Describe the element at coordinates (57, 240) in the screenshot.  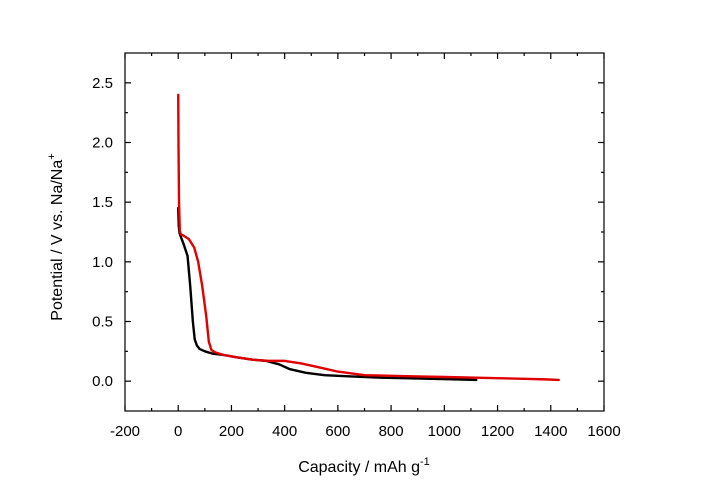
I see `y-axis-title-text: Potential / V vs. Na/Na` at that location.